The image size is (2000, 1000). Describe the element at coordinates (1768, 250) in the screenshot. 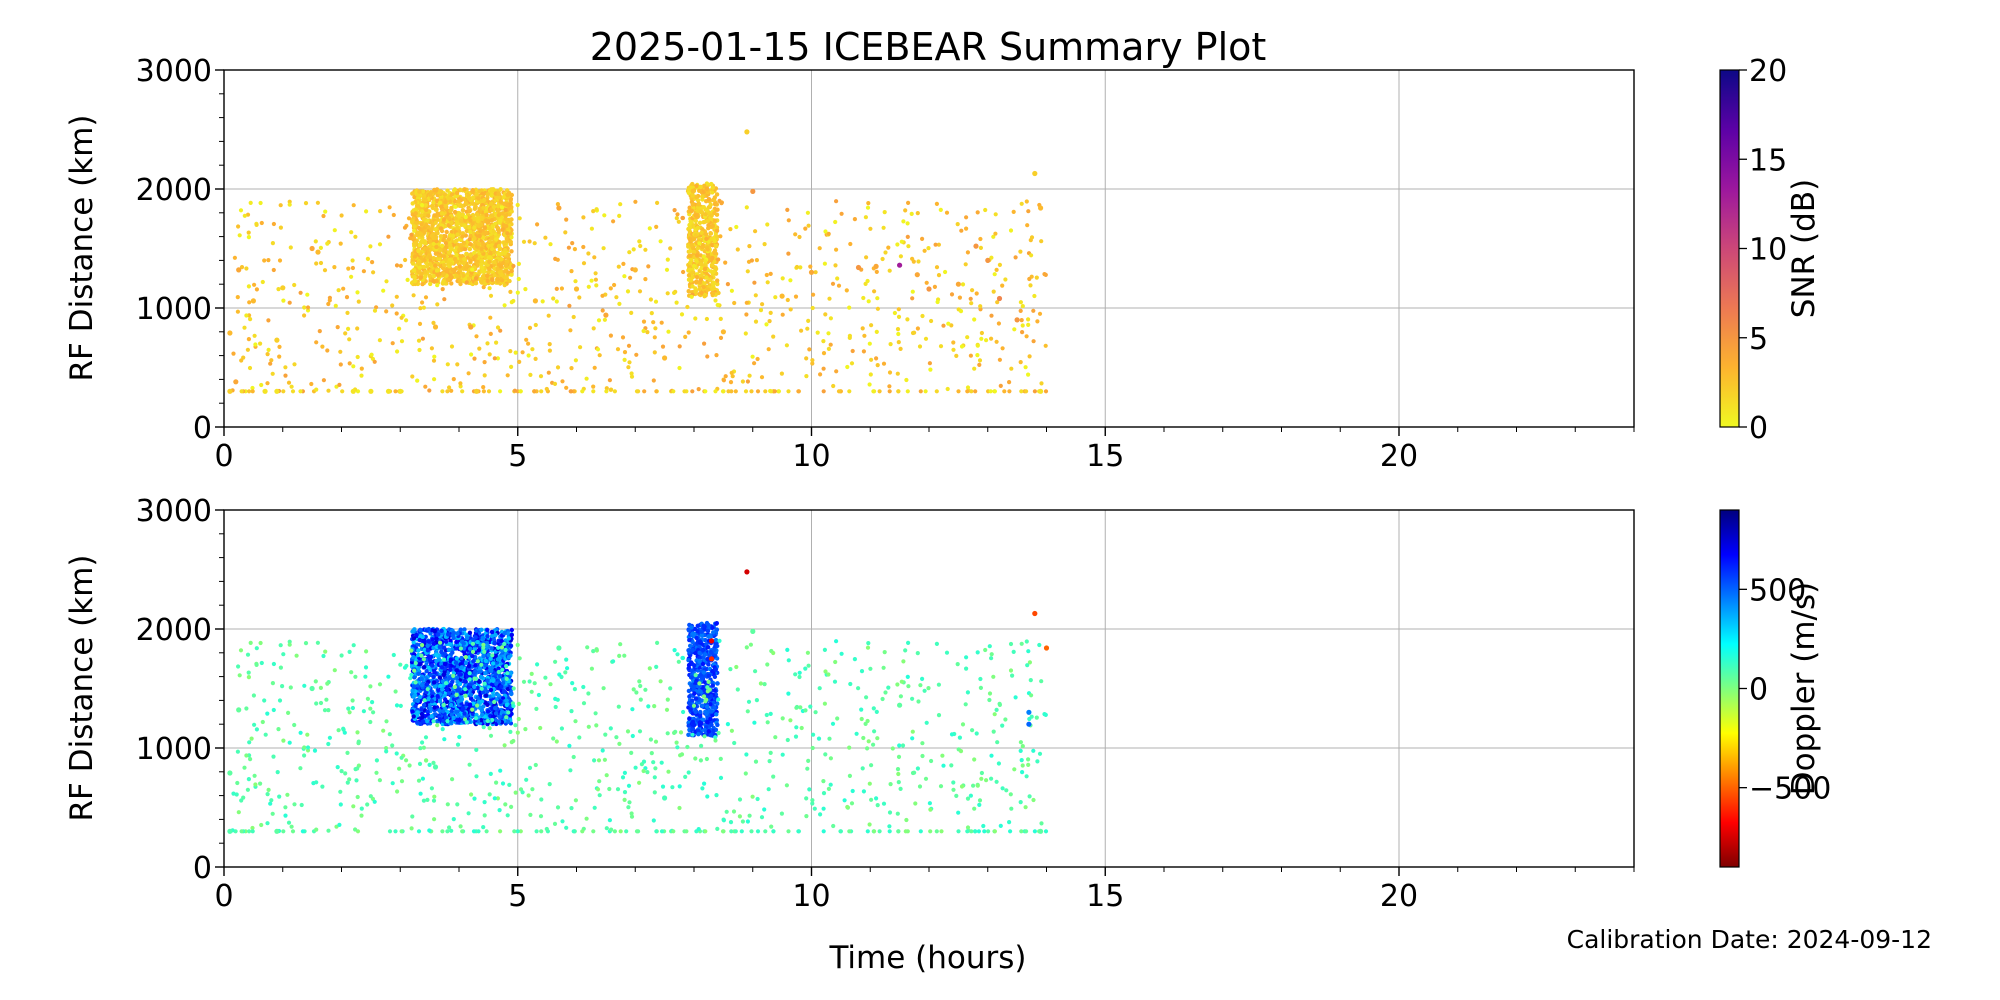

I see `snr-colorbar-tick-label: 10` at that location.